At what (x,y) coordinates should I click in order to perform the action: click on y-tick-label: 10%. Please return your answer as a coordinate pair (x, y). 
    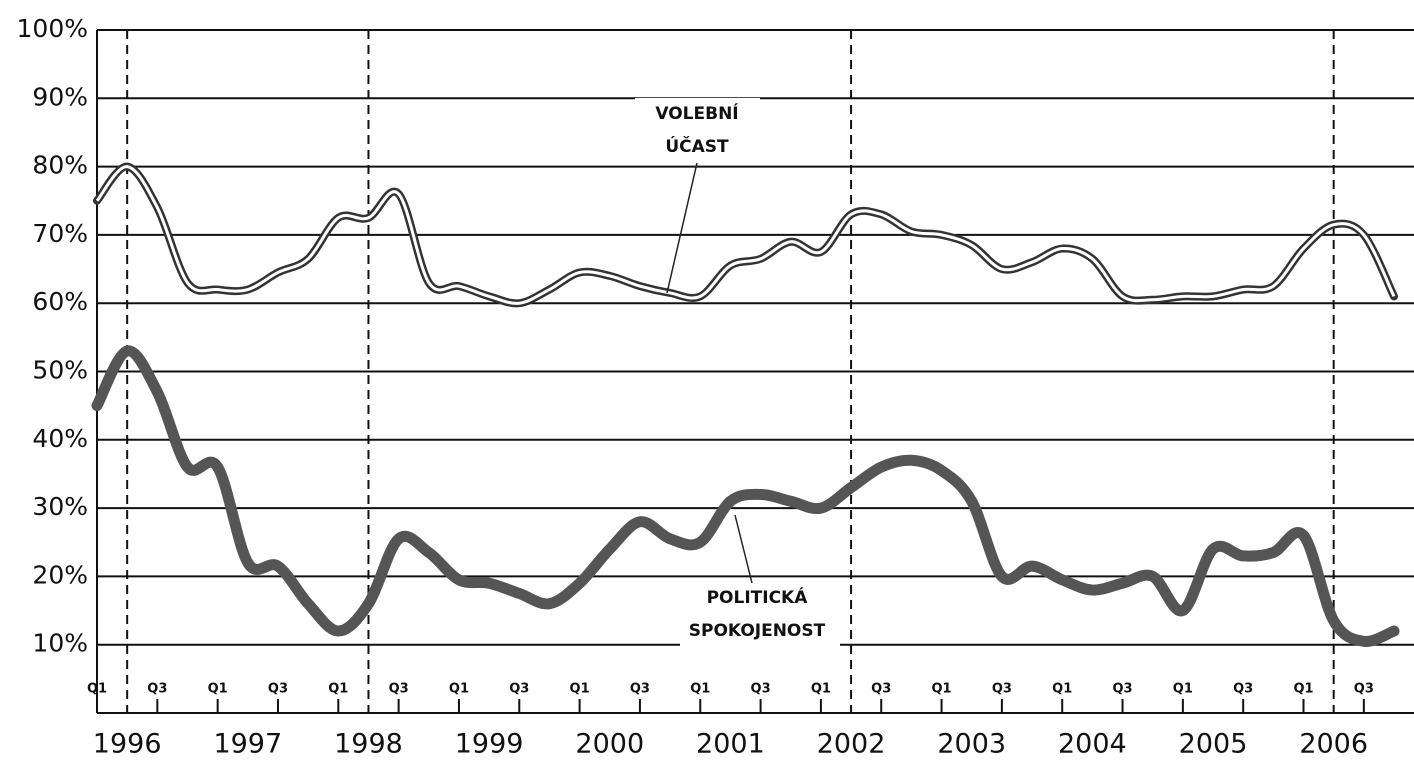
    Looking at the image, I should click on (60, 643).